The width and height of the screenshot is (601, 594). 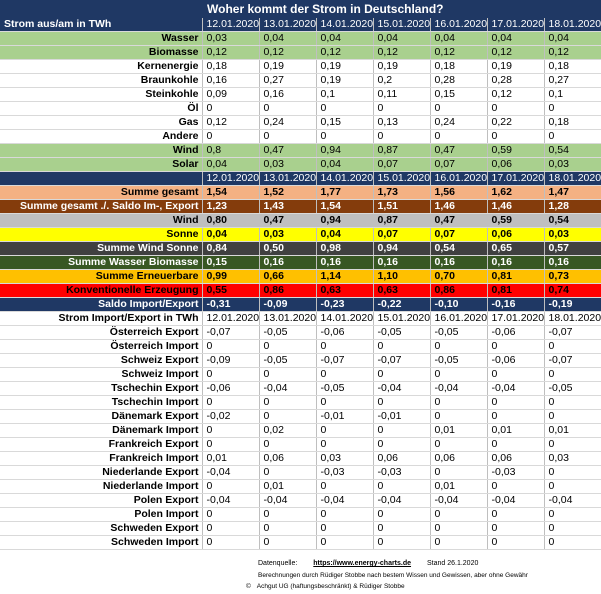 I want to click on cell-value: 0,63, so click(x=344, y=290).